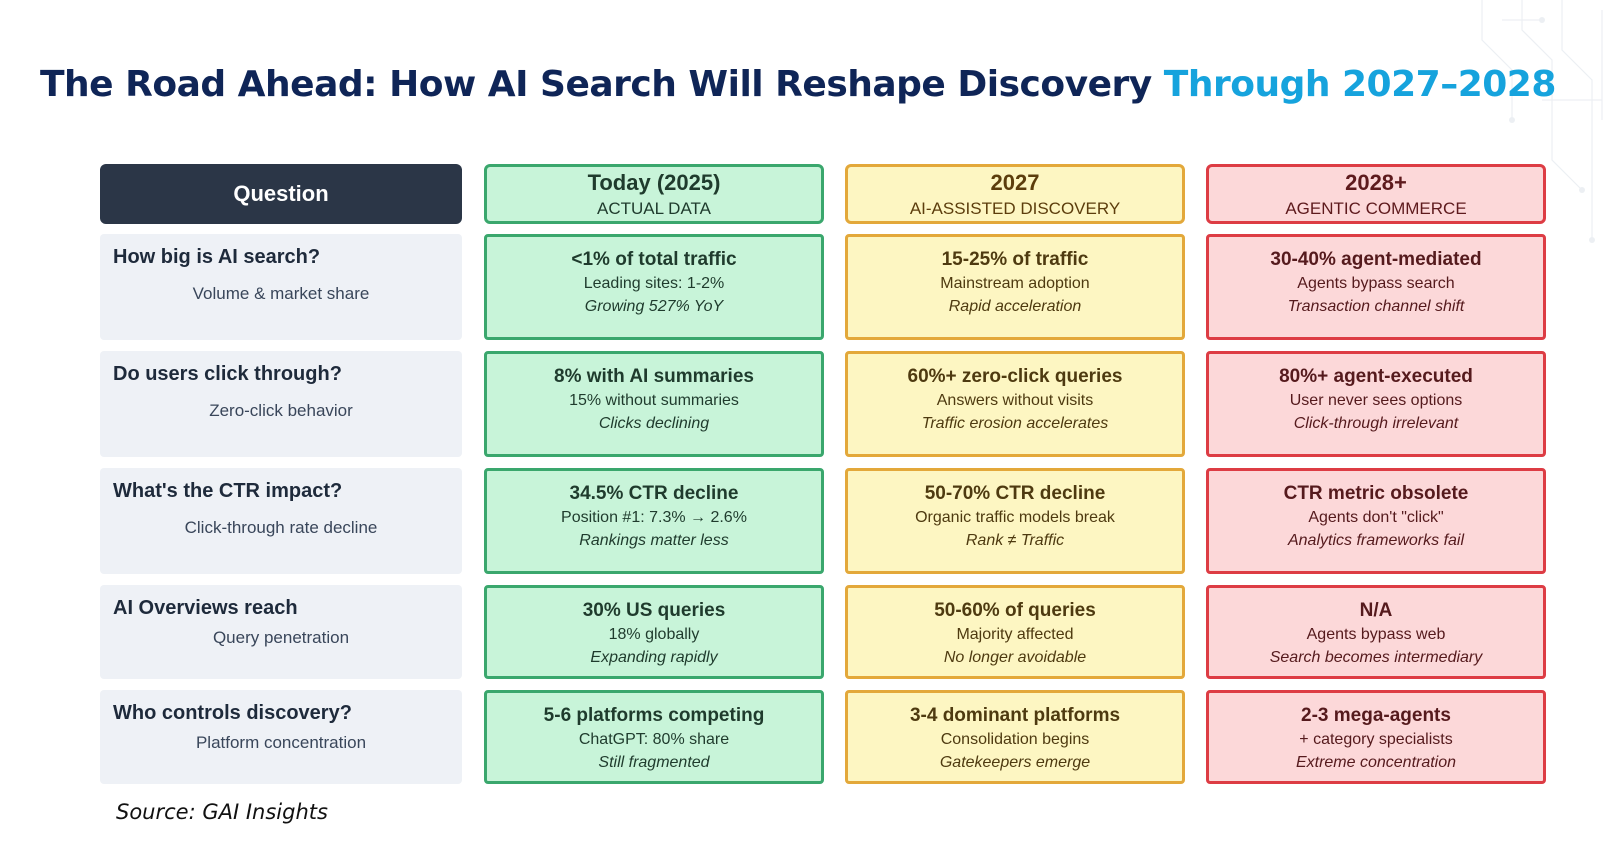 The width and height of the screenshot is (1612, 852). Describe the element at coordinates (654, 540) in the screenshot. I see `today-note: Rankings matter less` at that location.